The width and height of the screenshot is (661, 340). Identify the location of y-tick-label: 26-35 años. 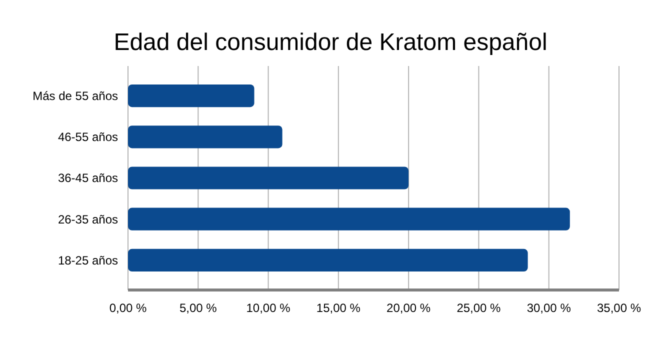
(88, 219).